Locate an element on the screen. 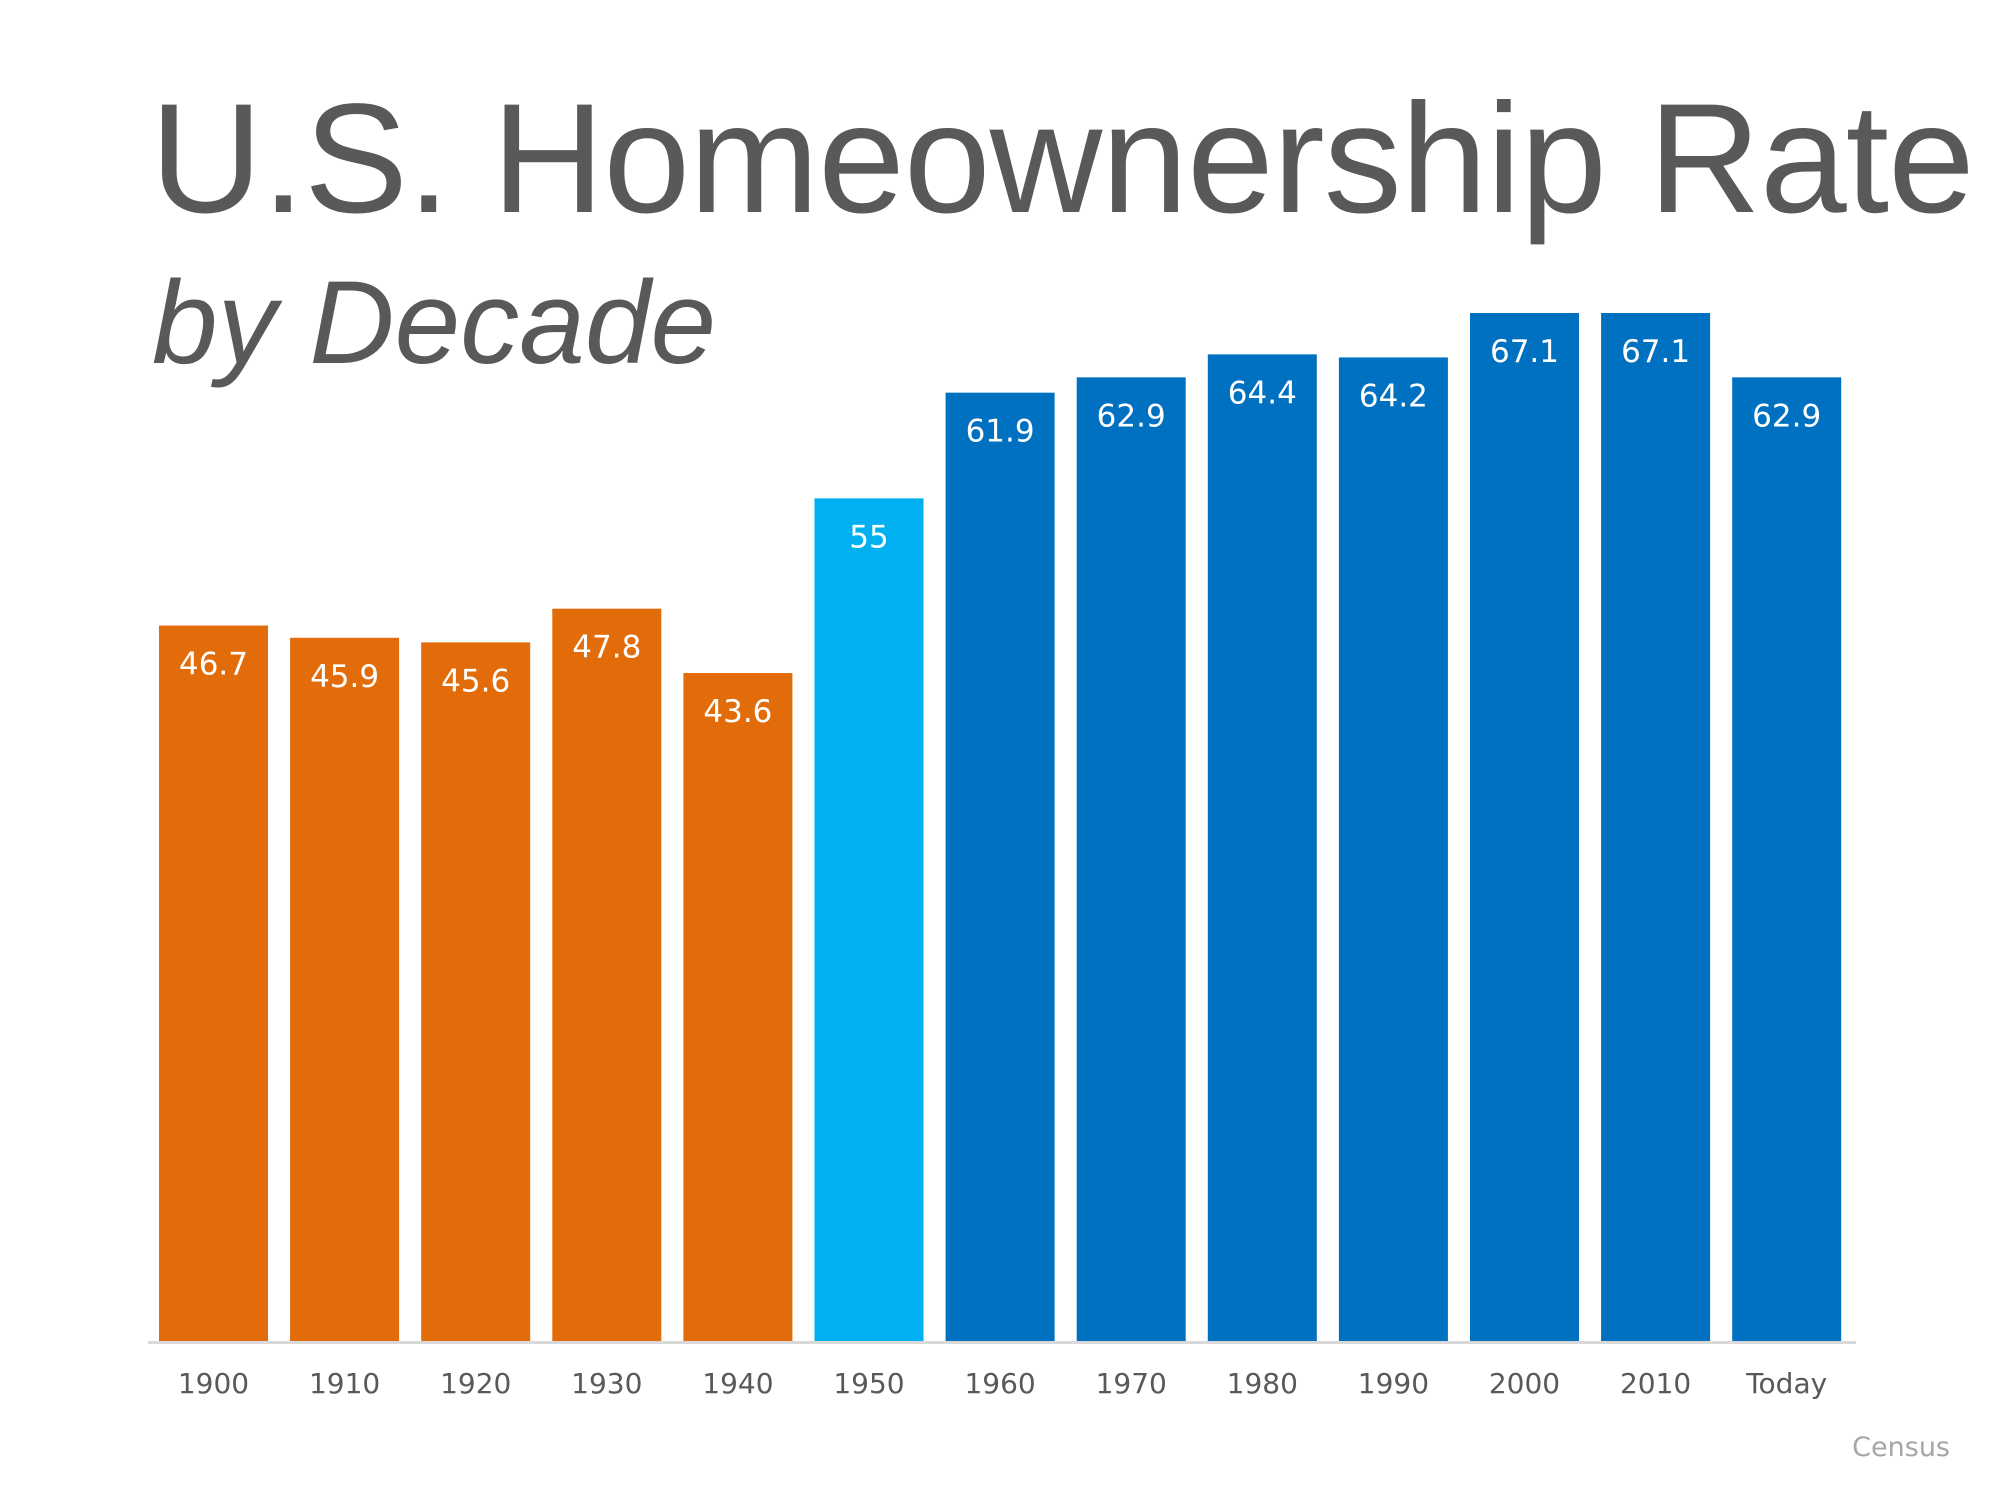 The image size is (2000, 1500). bar-1910 is located at coordinates (345, 989).